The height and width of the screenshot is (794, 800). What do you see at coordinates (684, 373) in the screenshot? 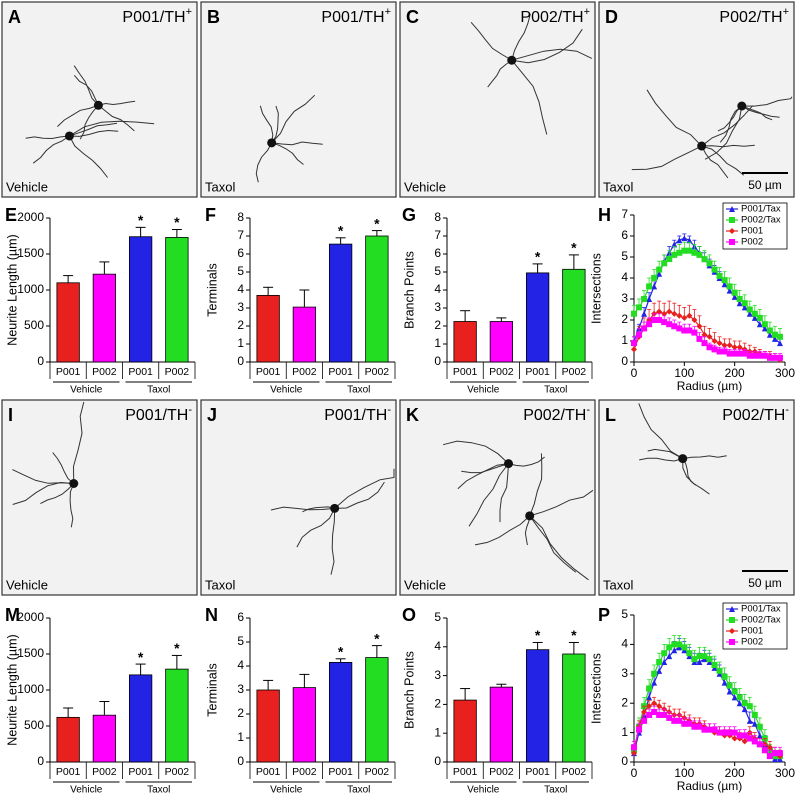
I see `x-tick-label: 100` at bounding box center [684, 373].